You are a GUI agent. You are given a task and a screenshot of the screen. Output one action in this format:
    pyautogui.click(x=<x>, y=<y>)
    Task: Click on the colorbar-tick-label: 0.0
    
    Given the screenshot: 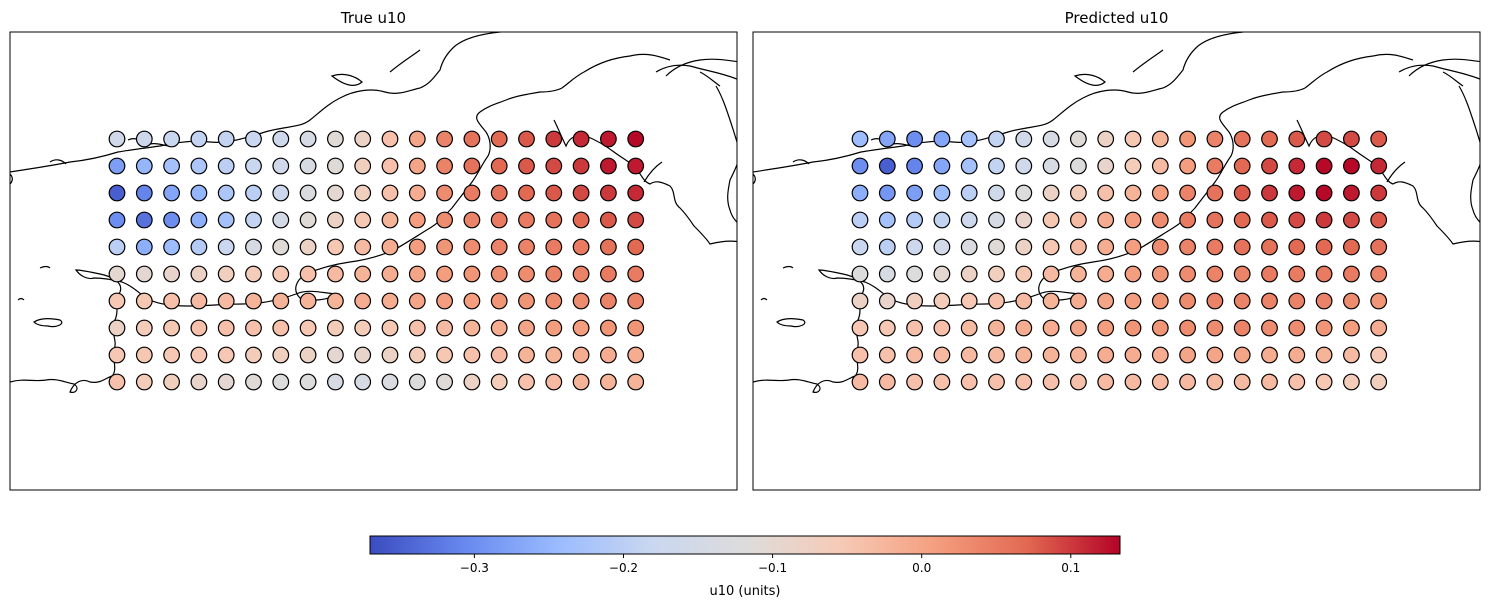 What is the action you would take?
    pyautogui.click(x=921, y=568)
    